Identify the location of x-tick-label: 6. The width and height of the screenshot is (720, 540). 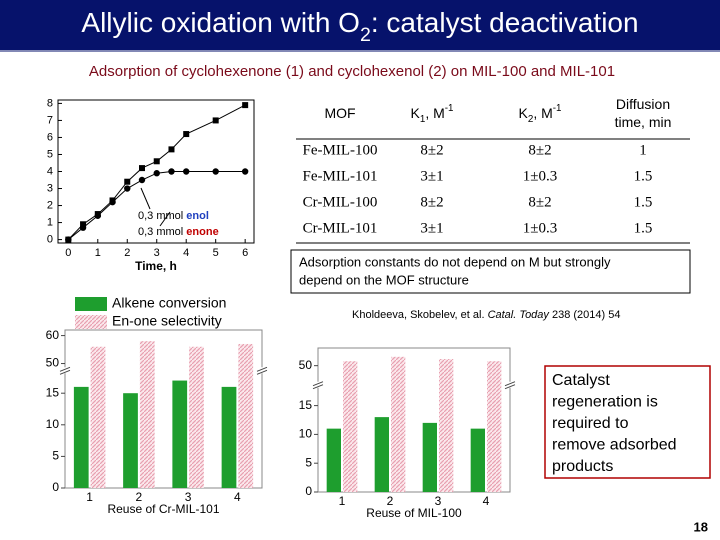
(245, 253).